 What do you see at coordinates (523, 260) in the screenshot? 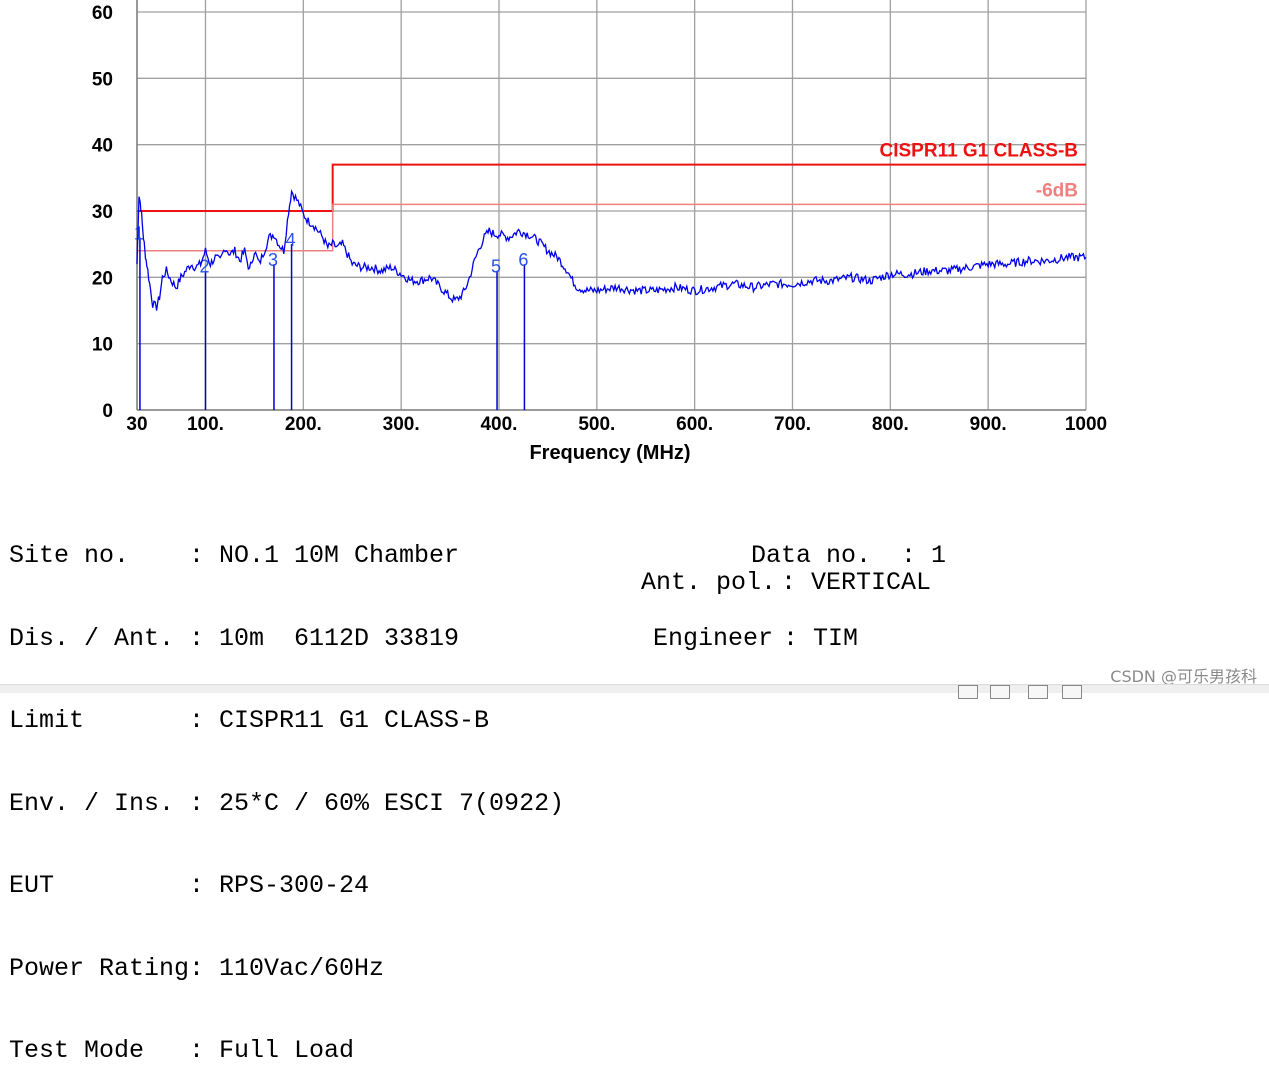
I see `marker-label: 6` at bounding box center [523, 260].